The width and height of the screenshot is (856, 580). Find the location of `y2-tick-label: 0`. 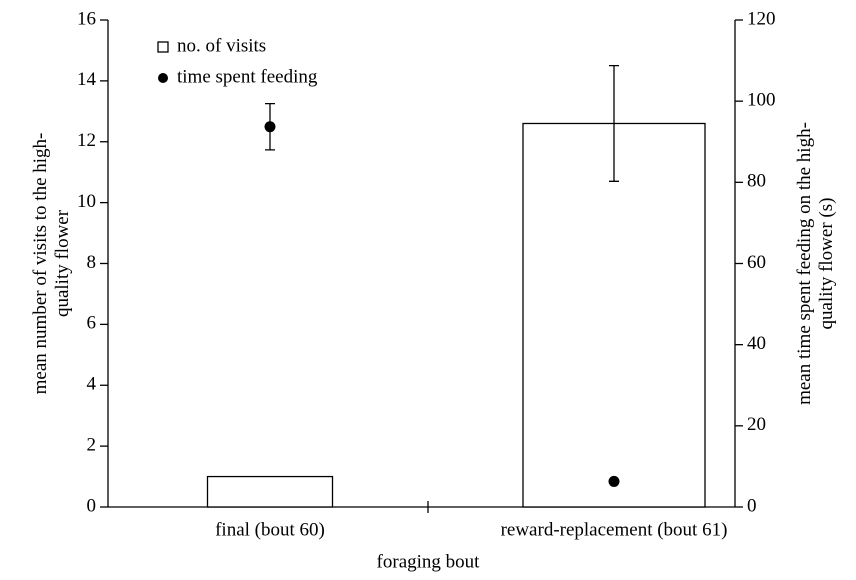

y2-tick-label: 0 is located at coordinates (752, 505).